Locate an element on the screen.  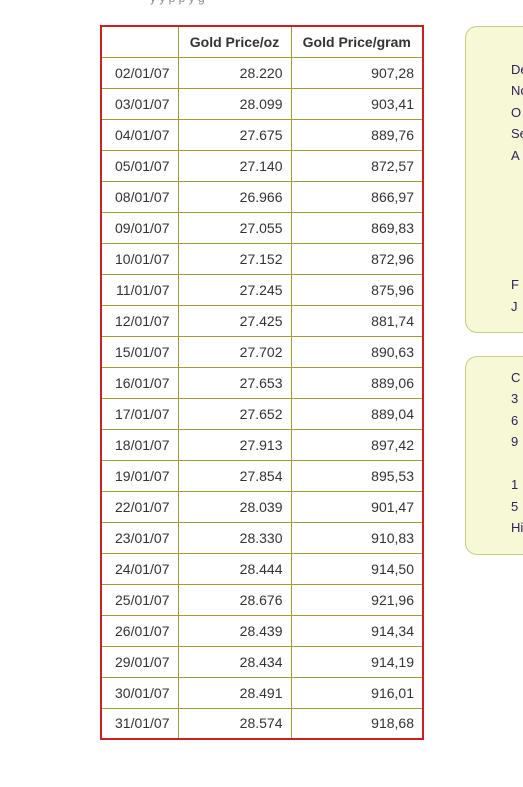
date-cell: 22/01/07 is located at coordinates (139, 506).